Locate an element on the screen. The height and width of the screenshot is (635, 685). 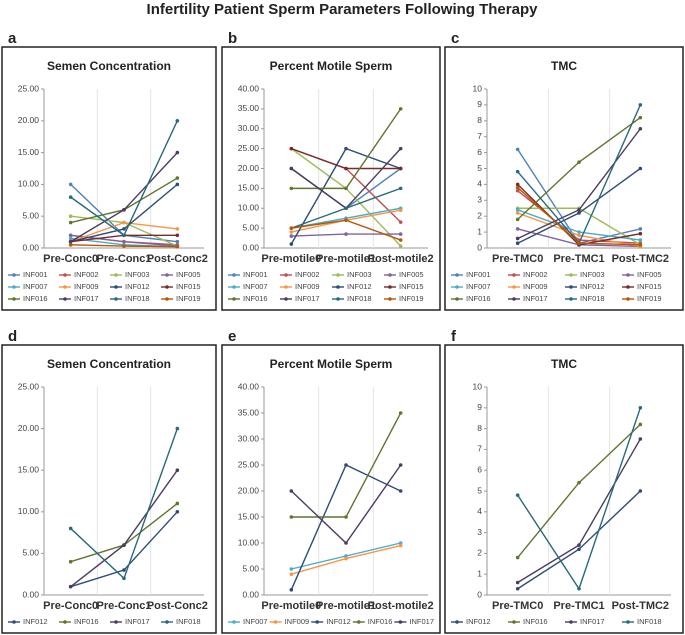
y-tick-label: 0 is located at coordinates (479, 594).